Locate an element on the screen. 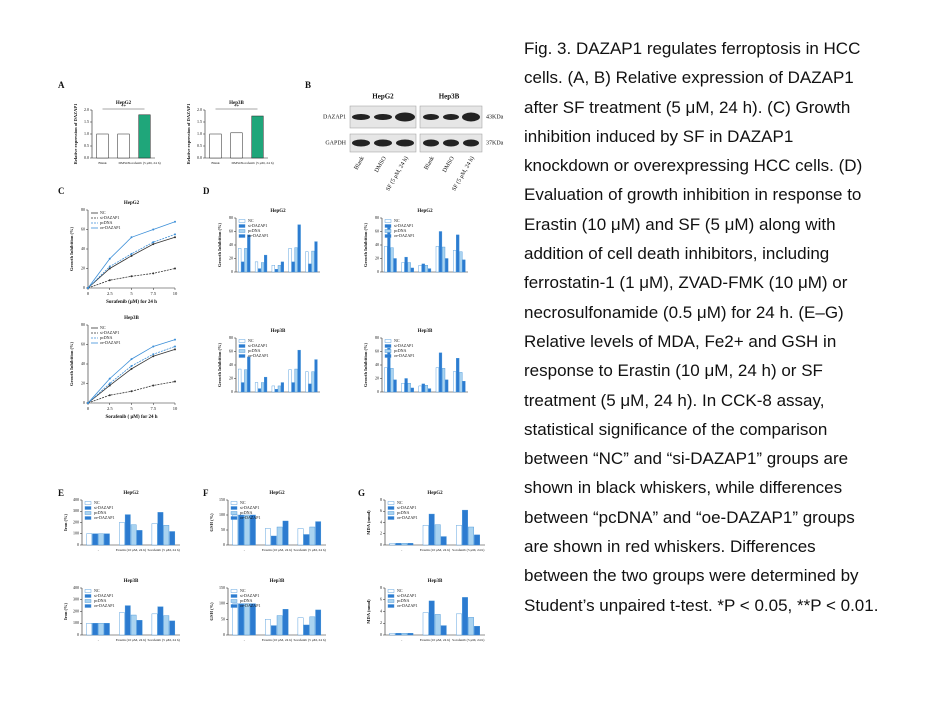 The image size is (945, 709). lane-label: Blank is located at coordinates (430, 163).